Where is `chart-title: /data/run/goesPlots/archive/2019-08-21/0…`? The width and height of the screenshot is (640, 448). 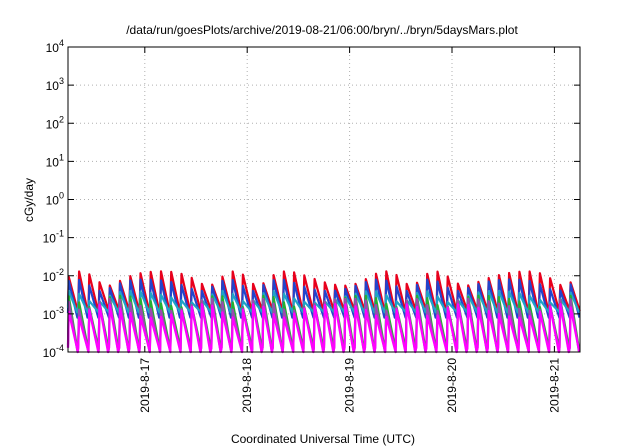 chart-title: /data/run/goesPlots/archive/2019-08-21/0… is located at coordinates (322, 30).